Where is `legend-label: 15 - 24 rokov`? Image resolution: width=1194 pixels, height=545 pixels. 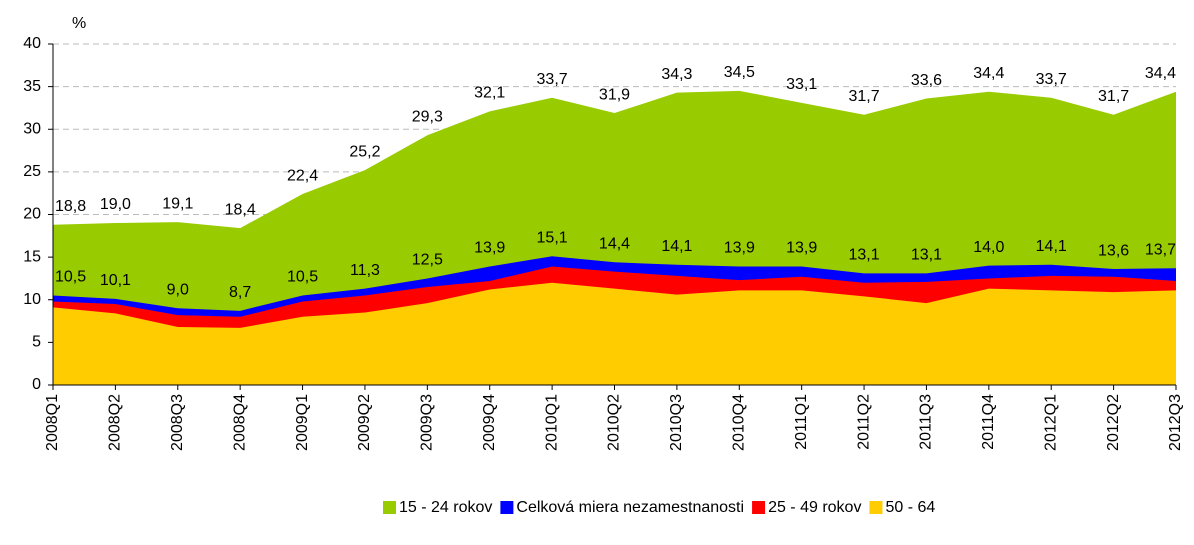 legend-label: 15 - 24 rokov is located at coordinates (445, 507).